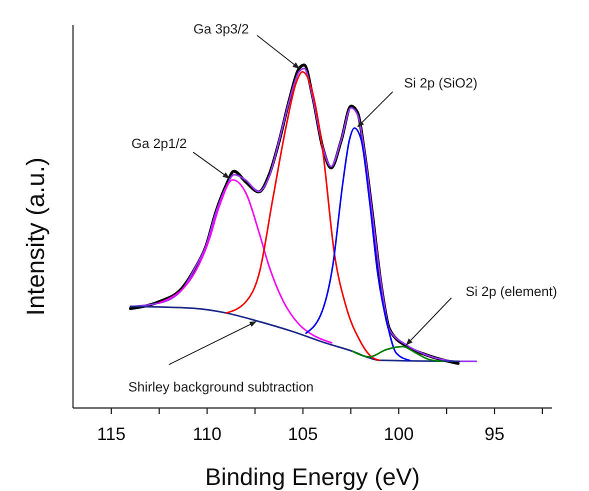 This screenshot has width=589, height=491. Describe the element at coordinates (303, 434) in the screenshot. I see `x-tick-label: 105` at that location.